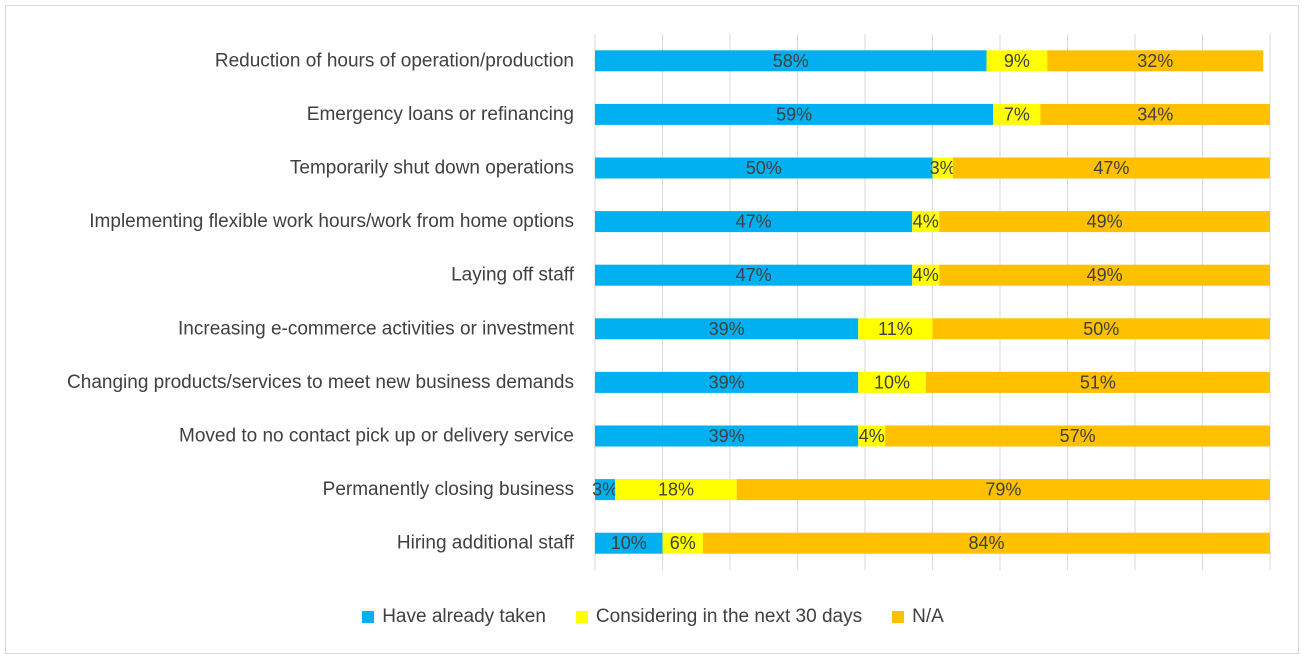 This screenshot has height=661, width=1306. I want to click on data-label: 6%, so click(683, 543).